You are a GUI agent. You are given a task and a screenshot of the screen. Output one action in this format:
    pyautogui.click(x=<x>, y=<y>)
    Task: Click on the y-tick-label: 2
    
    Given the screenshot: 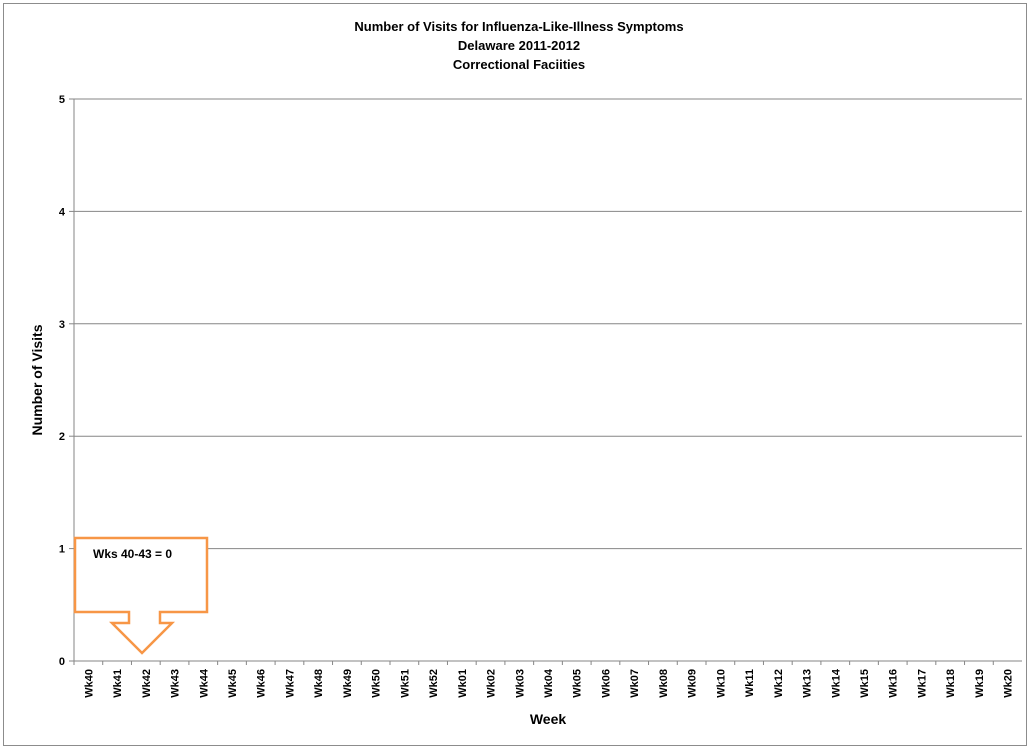 What is the action you would take?
    pyautogui.click(x=62, y=437)
    